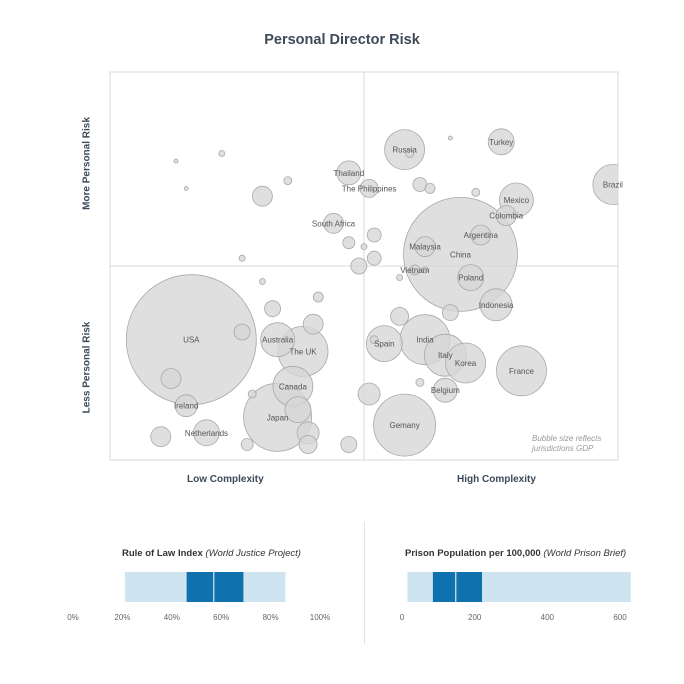  Describe the element at coordinates (620, 617) in the screenshot. I see `prison-population-tick-label: 600` at that location.